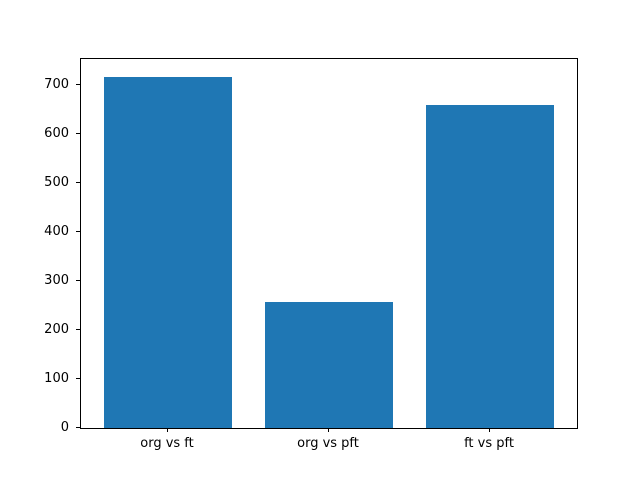 The width and height of the screenshot is (640, 480). What do you see at coordinates (489, 443) in the screenshot?
I see `x-tick-label: ft vs pft` at bounding box center [489, 443].